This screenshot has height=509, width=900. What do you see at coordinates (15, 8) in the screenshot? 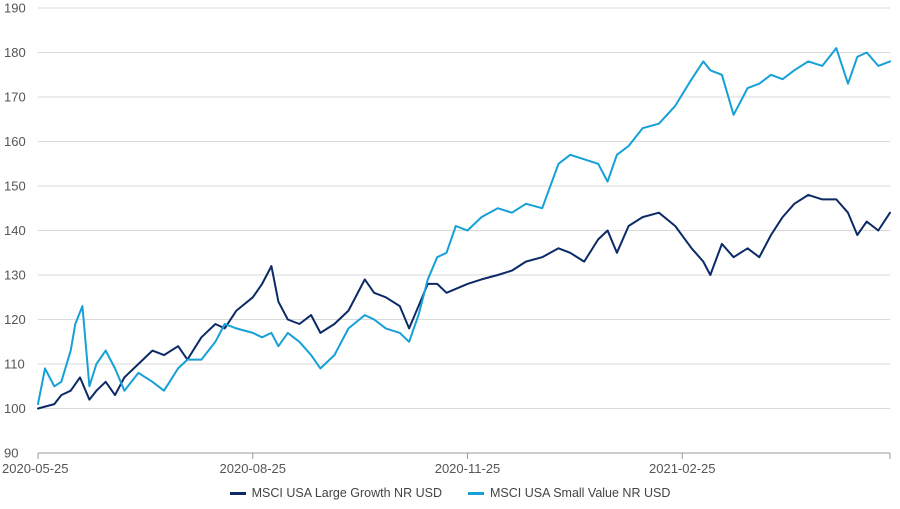
I see `y-tick-label: 190` at bounding box center [15, 8].